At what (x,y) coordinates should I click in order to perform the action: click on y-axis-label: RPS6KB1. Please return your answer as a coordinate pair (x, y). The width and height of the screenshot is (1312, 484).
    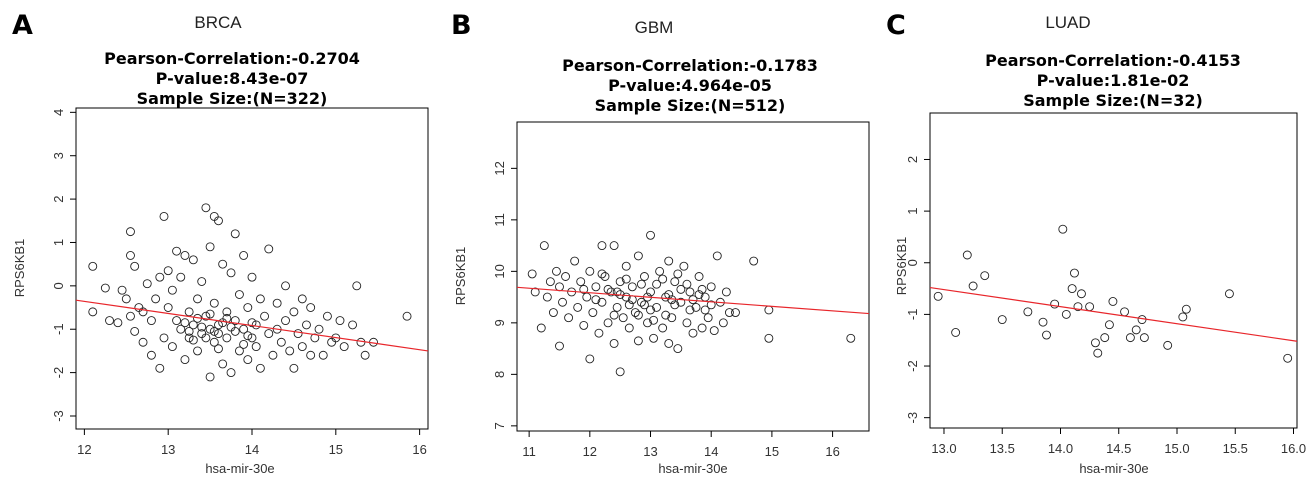
    Looking at the image, I should click on (901, 266).